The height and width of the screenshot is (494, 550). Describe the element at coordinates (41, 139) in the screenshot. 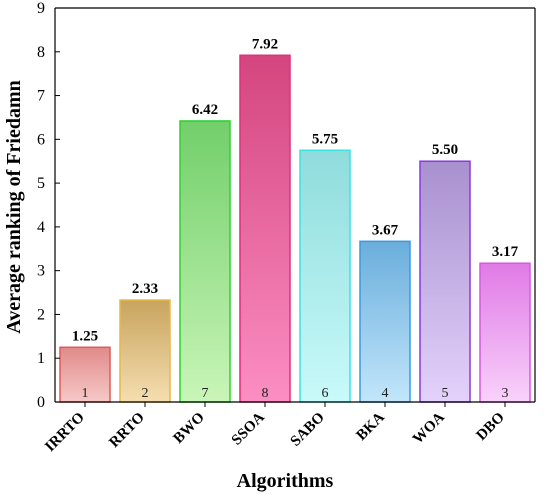

I see `y-tick-label: 6` at that location.